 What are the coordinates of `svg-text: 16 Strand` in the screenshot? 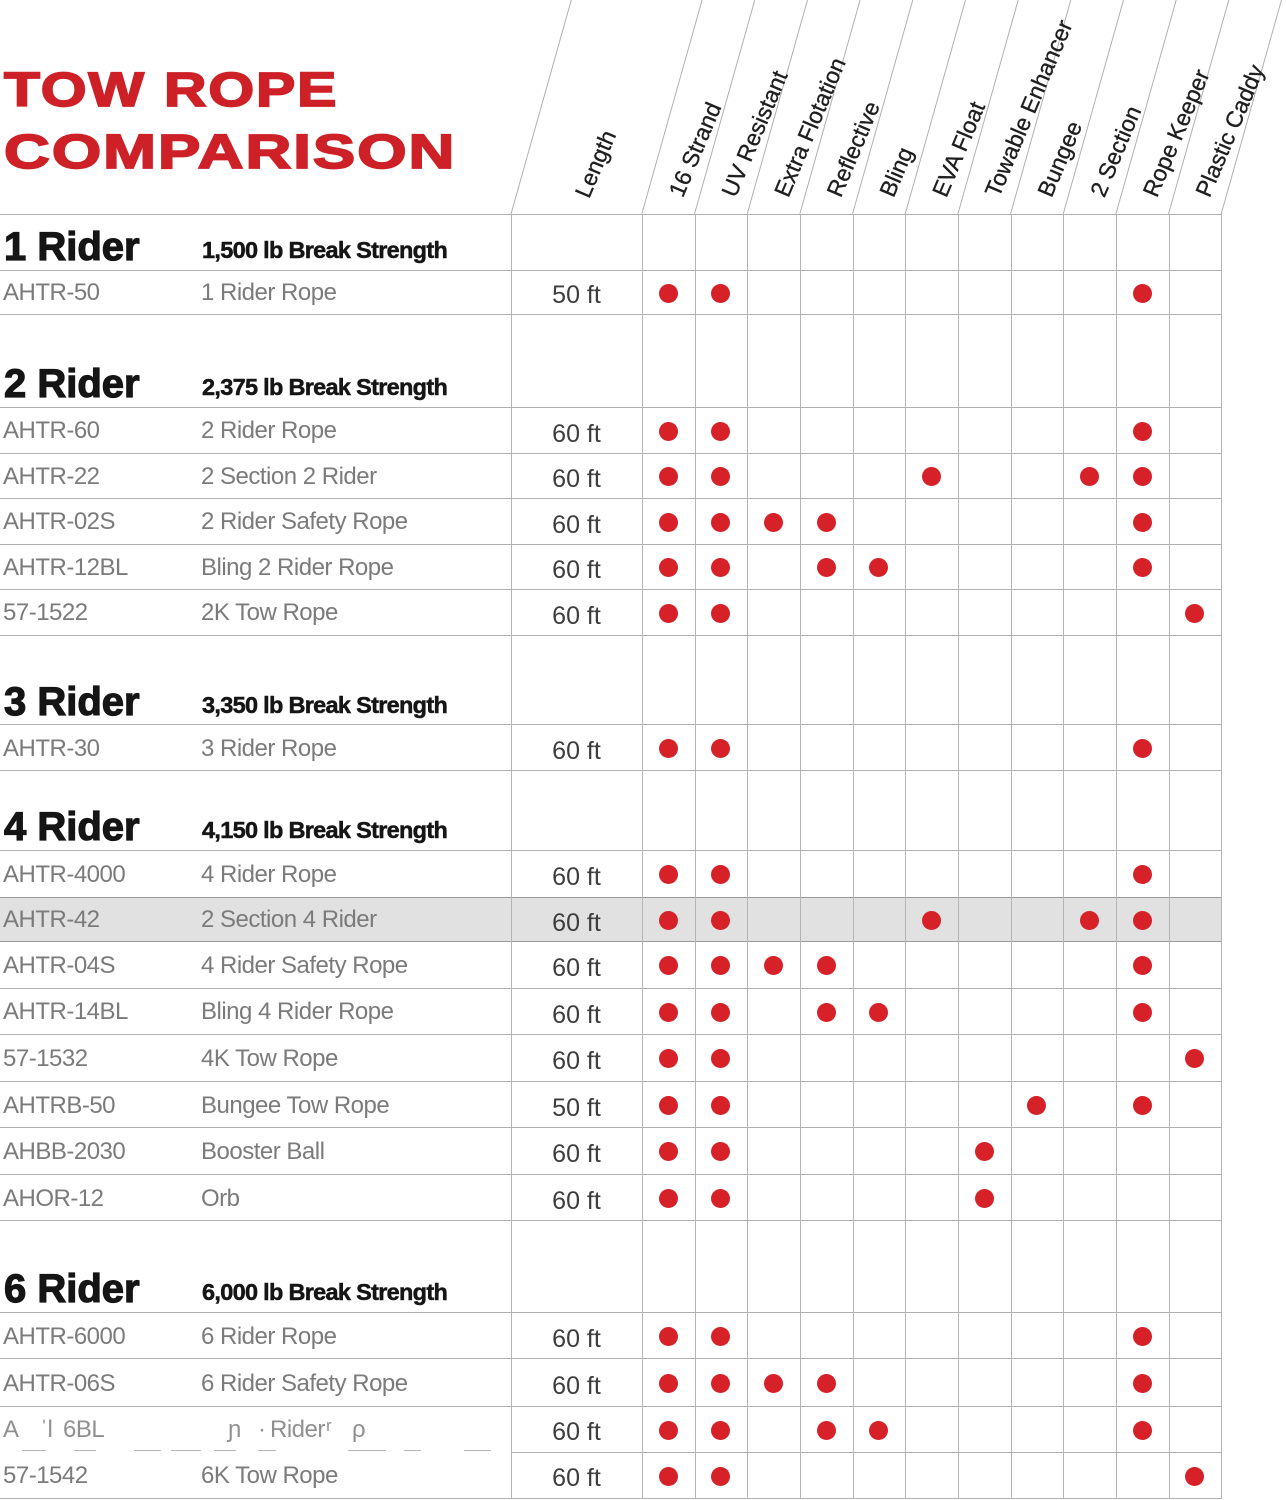 It's located at (694, 149).